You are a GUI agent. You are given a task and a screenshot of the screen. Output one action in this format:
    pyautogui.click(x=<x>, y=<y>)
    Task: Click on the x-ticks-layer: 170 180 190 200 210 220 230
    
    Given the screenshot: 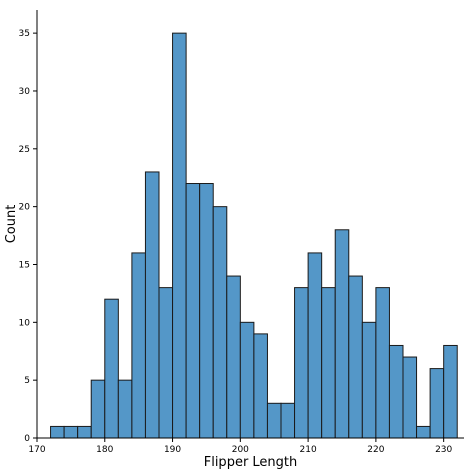 What is the action you would take?
    pyautogui.click(x=240, y=446)
    